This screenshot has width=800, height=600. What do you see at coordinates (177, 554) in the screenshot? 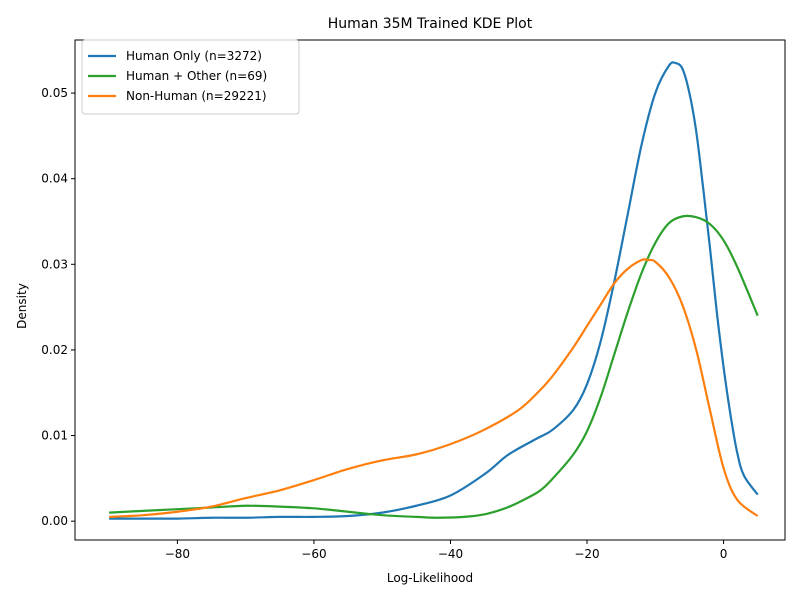
I see `x-tick-label: −80` at bounding box center [177, 554].